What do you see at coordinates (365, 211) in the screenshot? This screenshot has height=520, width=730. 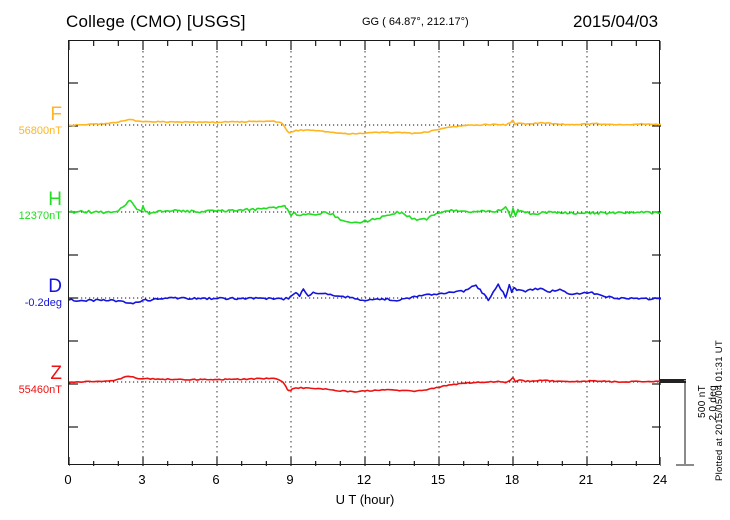 I see `trace-h` at bounding box center [365, 211].